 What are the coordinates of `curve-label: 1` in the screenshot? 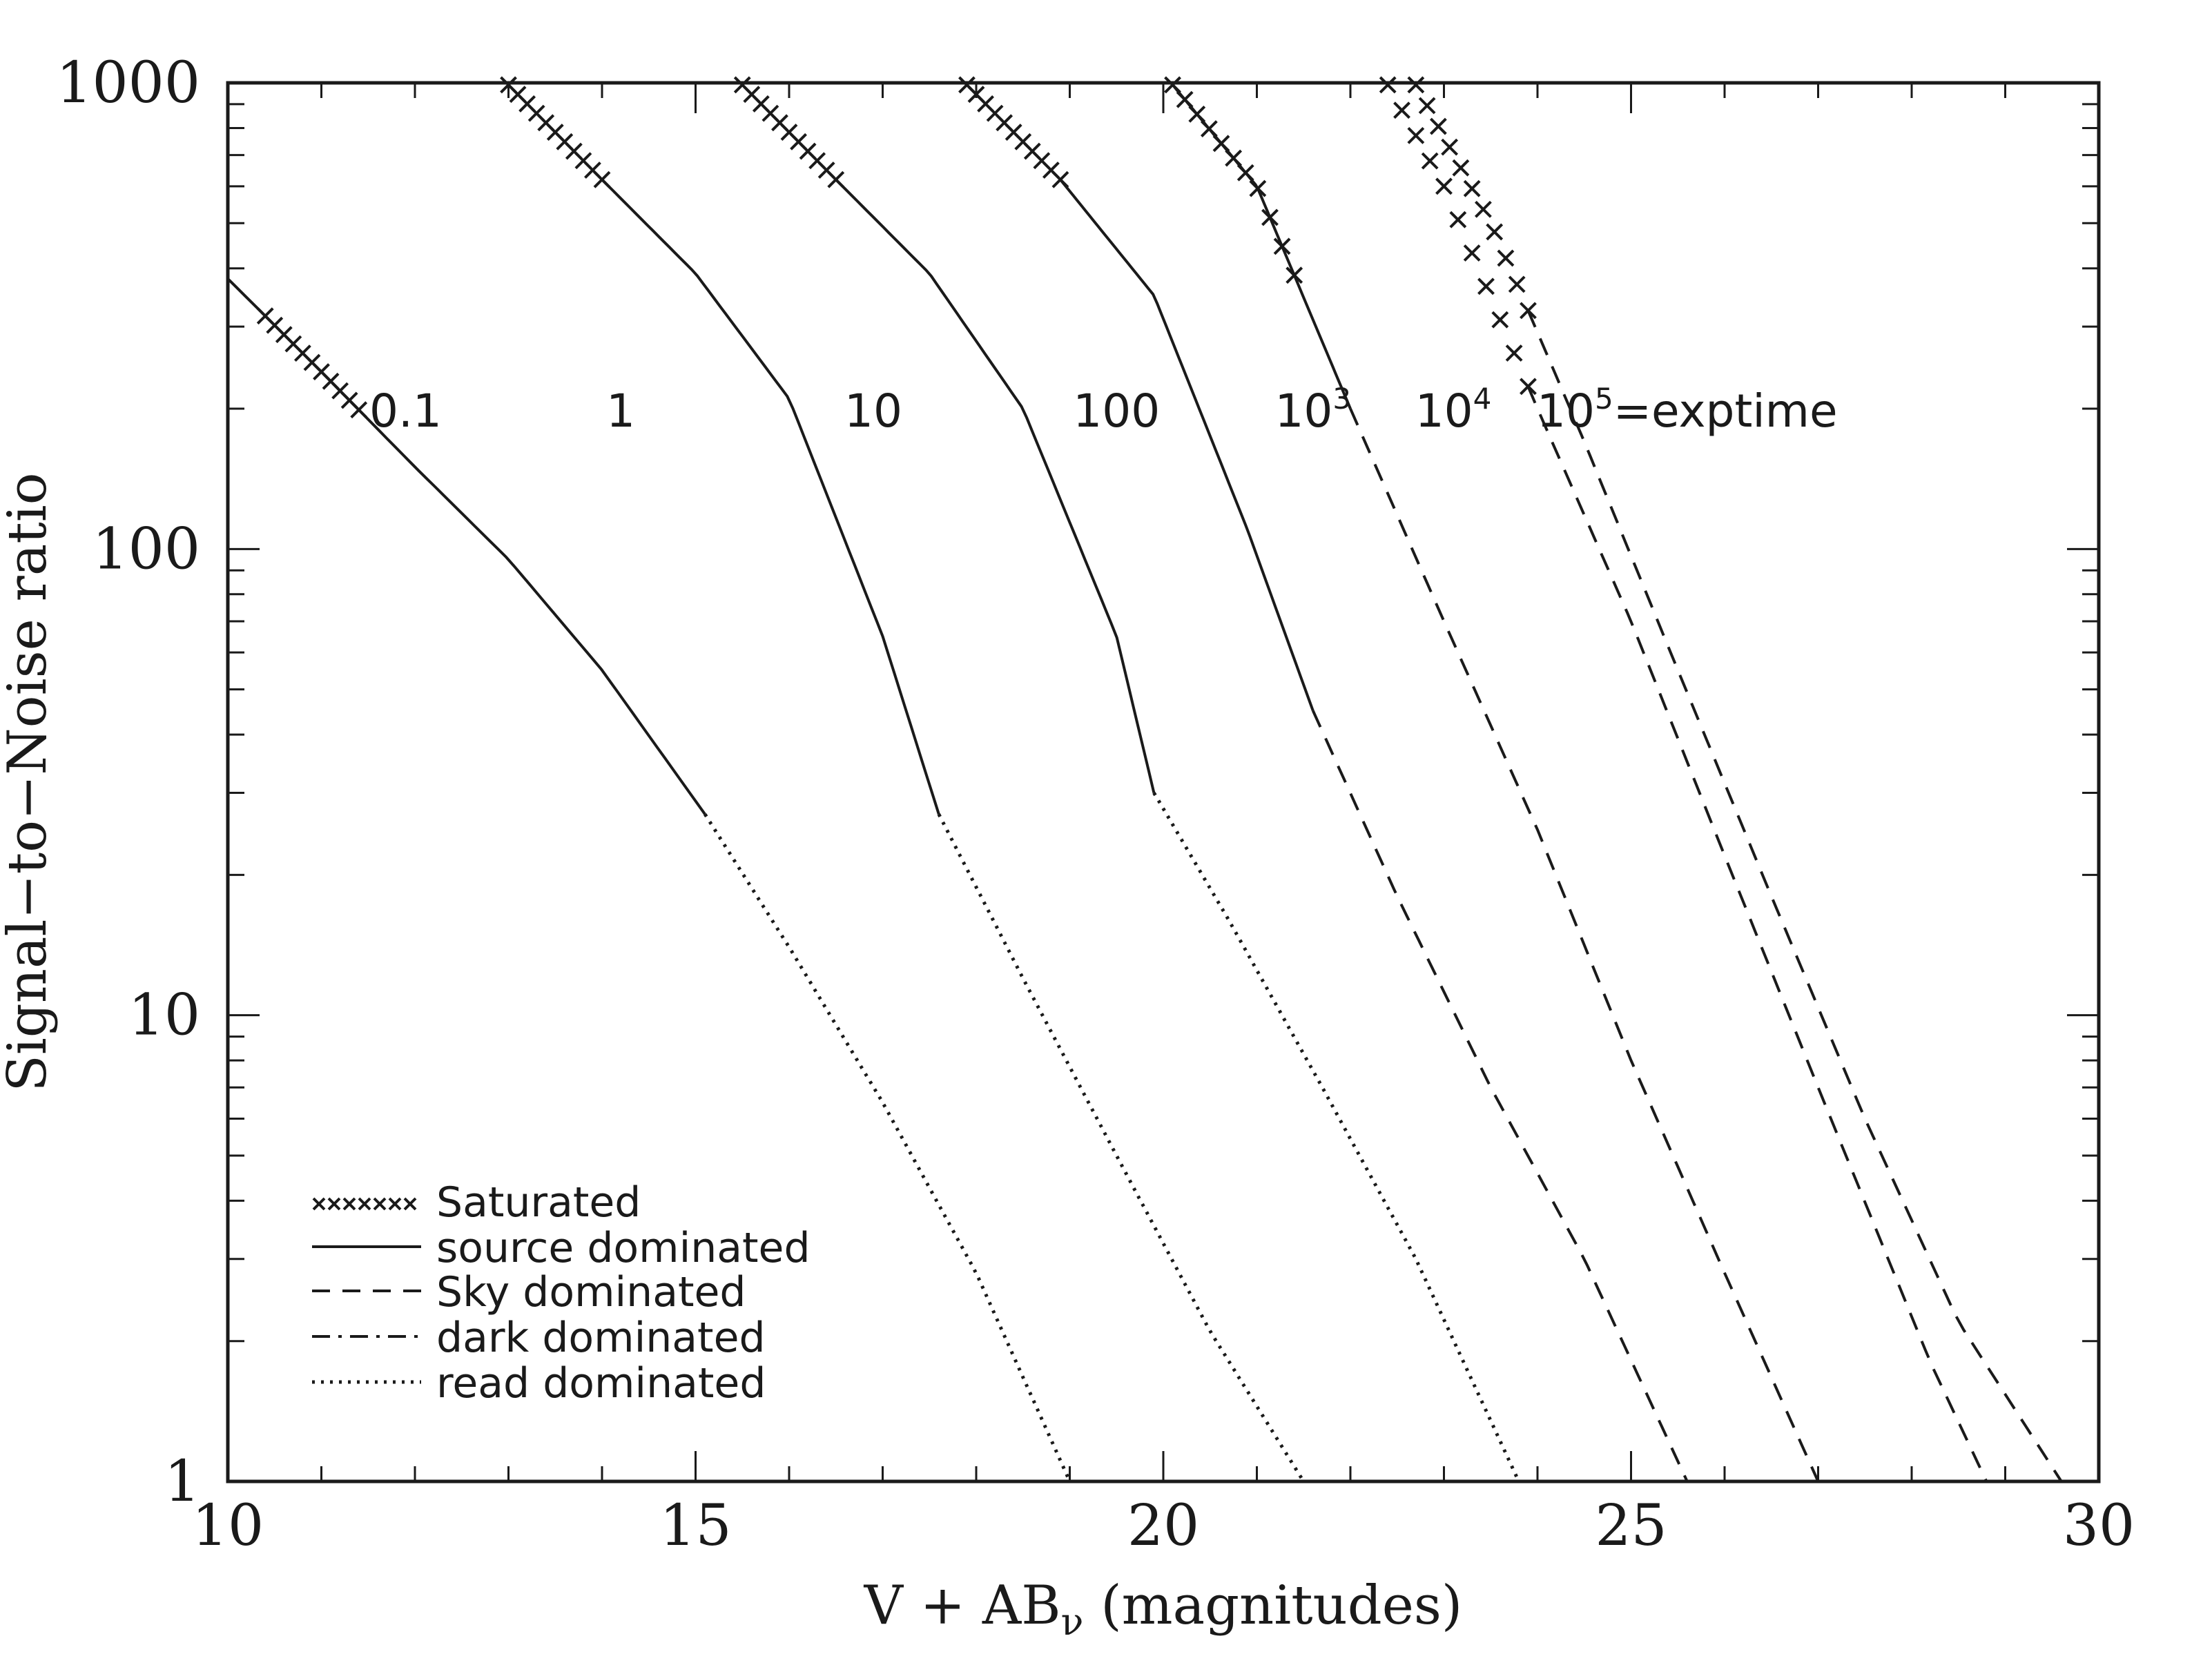 It's located at (621, 411).